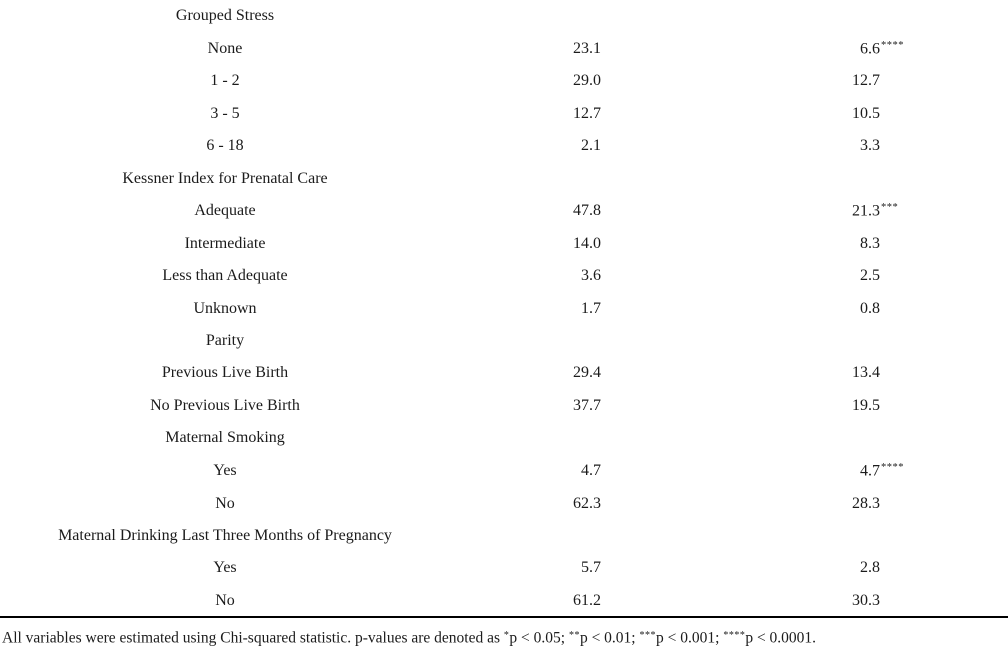 Image resolution: width=1008 pixels, height=646 pixels. I want to click on column2-cell: 0.8, so click(741, 308).